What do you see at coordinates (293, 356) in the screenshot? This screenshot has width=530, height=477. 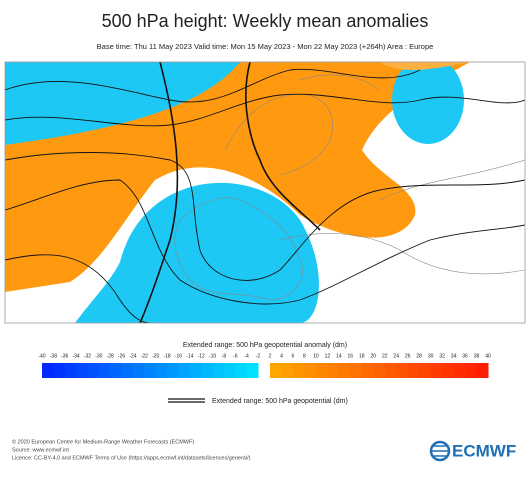 I see `colorbar-tick-label: 6` at bounding box center [293, 356].